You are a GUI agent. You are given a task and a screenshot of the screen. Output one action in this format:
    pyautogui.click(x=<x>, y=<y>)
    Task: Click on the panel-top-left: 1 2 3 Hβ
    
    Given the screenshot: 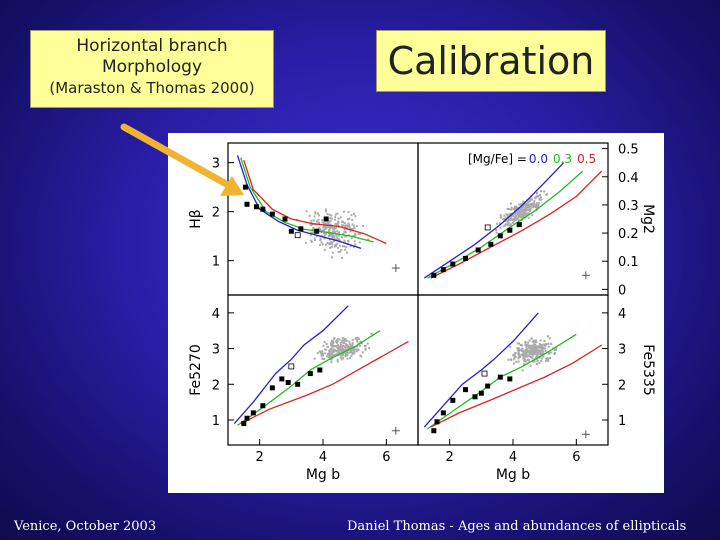 What is the action you would take?
    pyautogui.click(x=303, y=219)
    